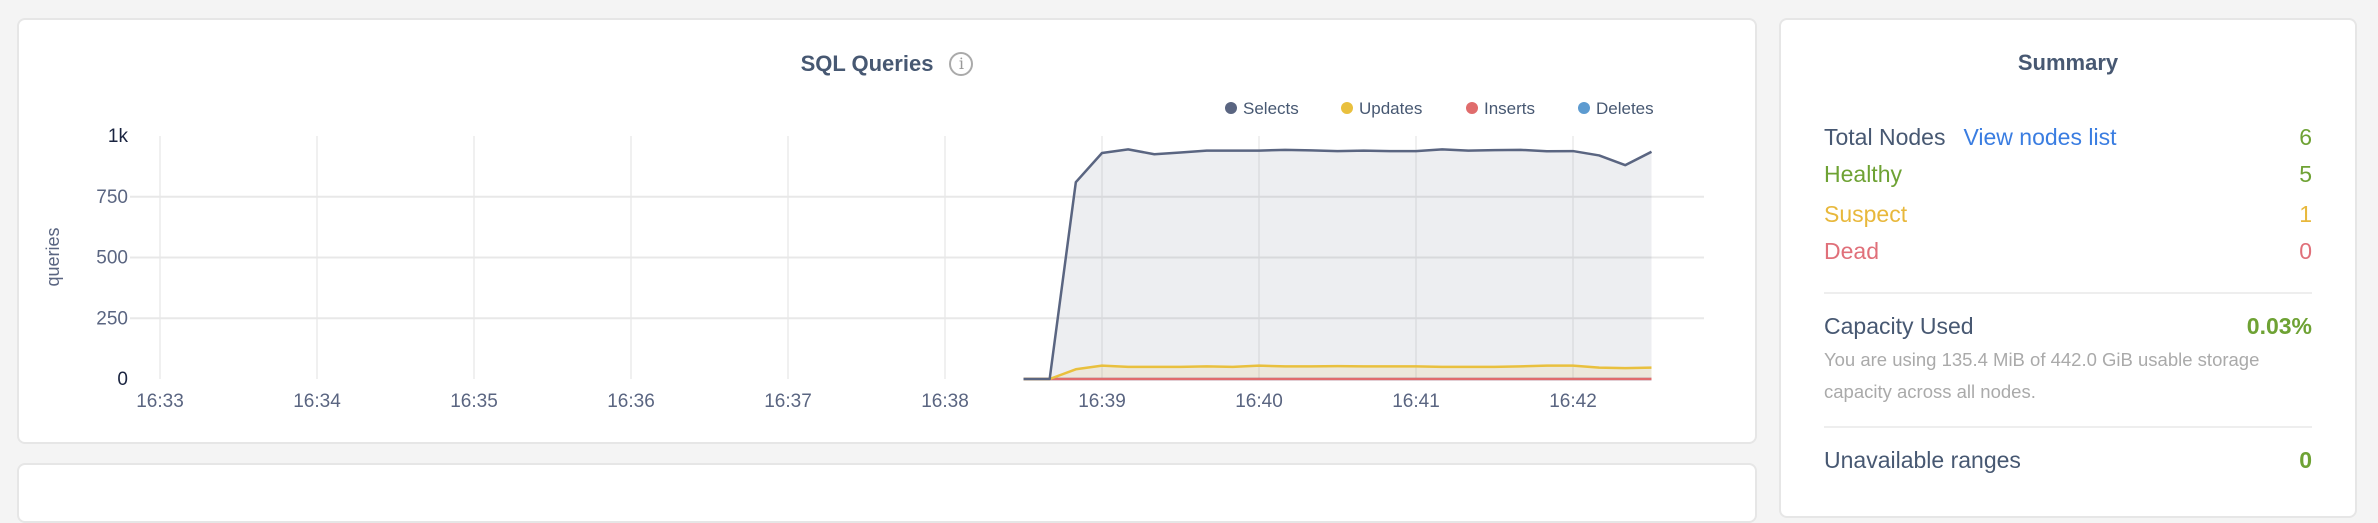 This screenshot has height=523, width=2378. I want to click on y-tick-label: 0, so click(122, 379).